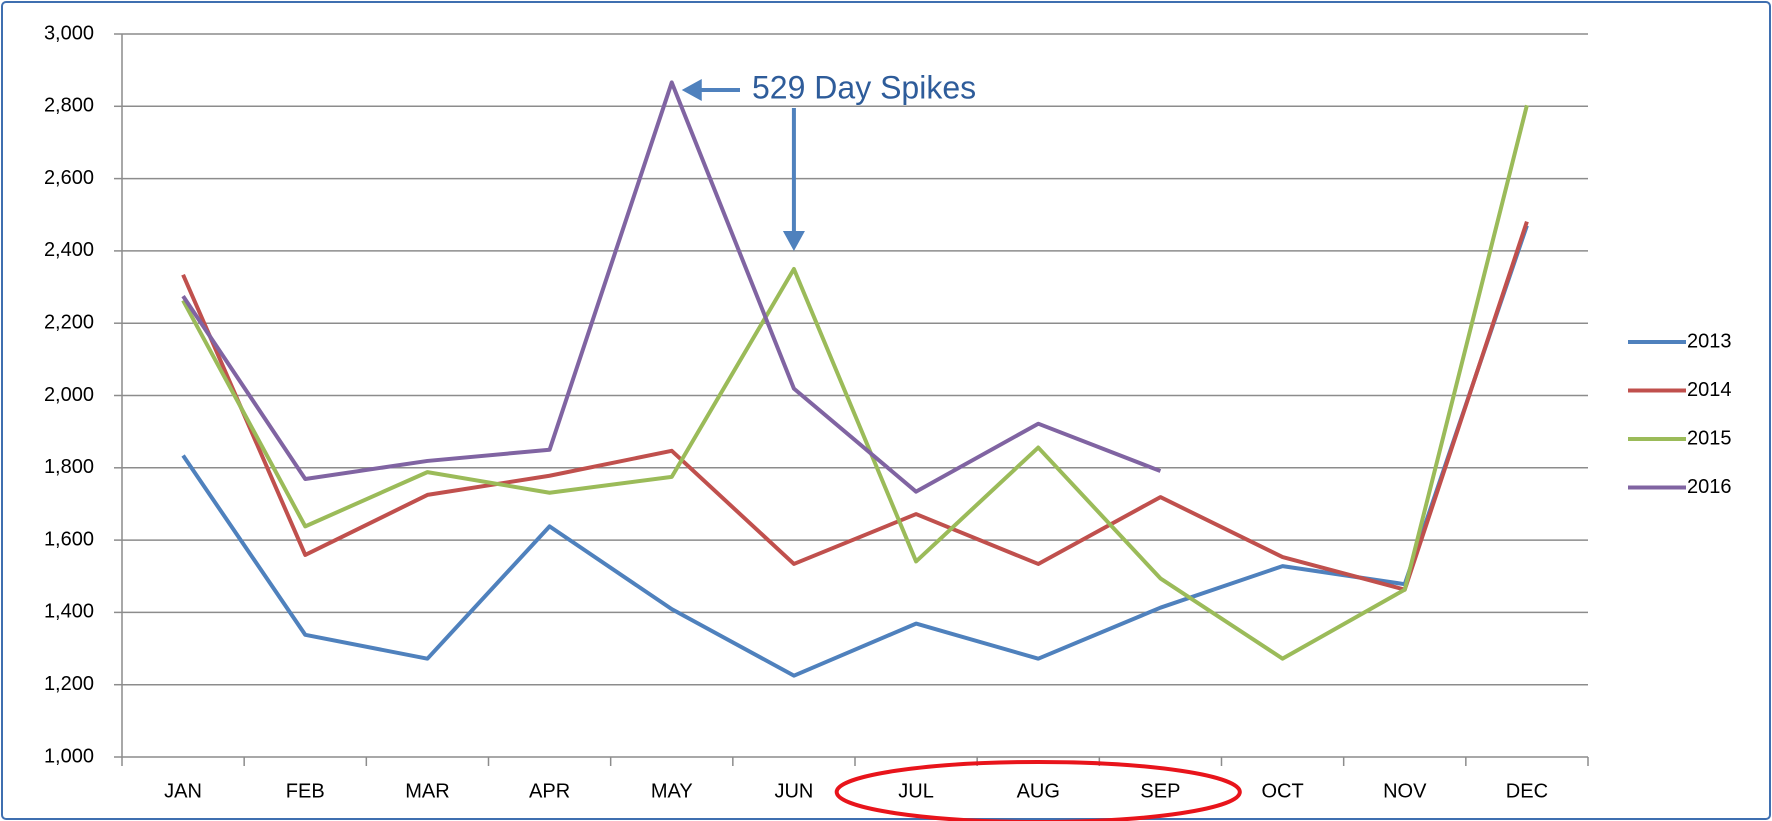 The width and height of the screenshot is (1772, 821). I want to click on y-tick-label: 1,400, so click(69, 612).